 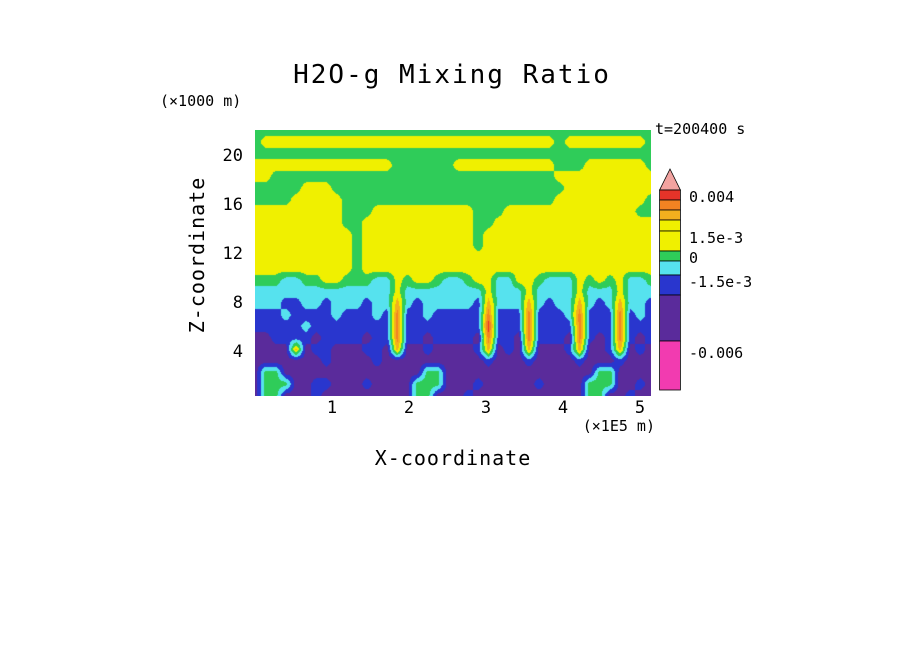 What do you see at coordinates (237, 303) in the screenshot?
I see `y-tick-label: 8` at bounding box center [237, 303].